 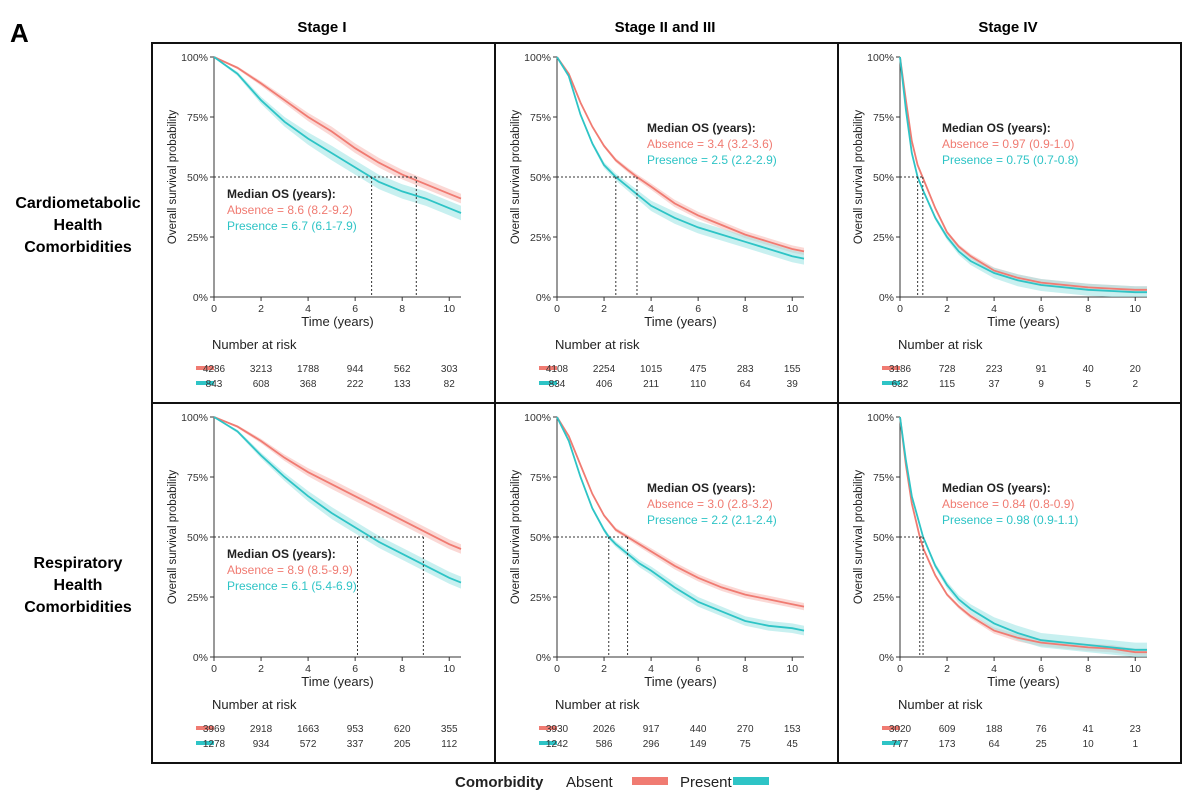 What do you see at coordinates (19, 33) in the screenshot?
I see `panel-label: A` at bounding box center [19, 33].